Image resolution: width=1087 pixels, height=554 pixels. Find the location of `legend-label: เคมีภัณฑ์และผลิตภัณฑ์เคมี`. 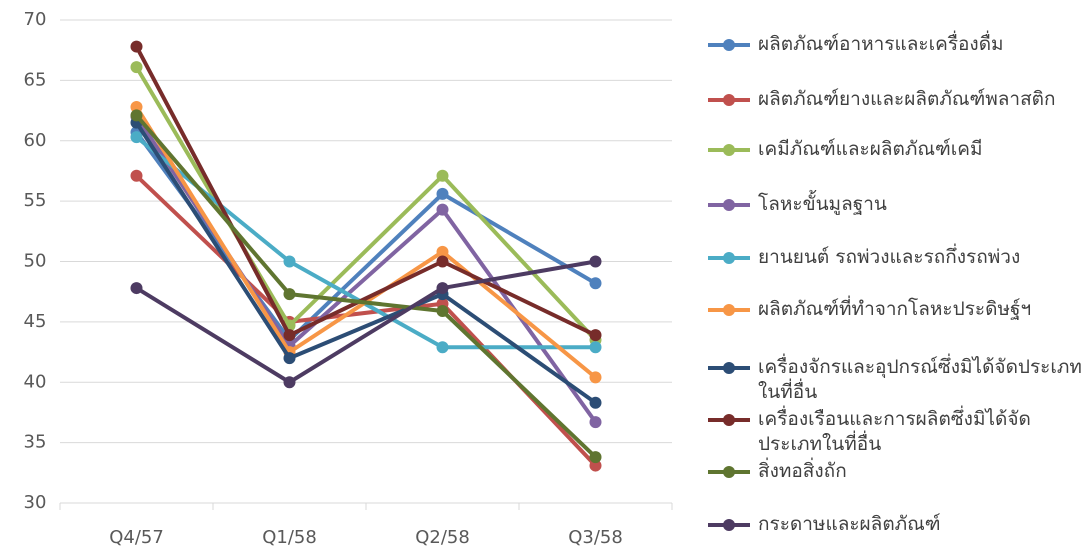

legend-label: เคมีภัณฑ์และผลิตภัณฑ์เคมี is located at coordinates (870, 149).